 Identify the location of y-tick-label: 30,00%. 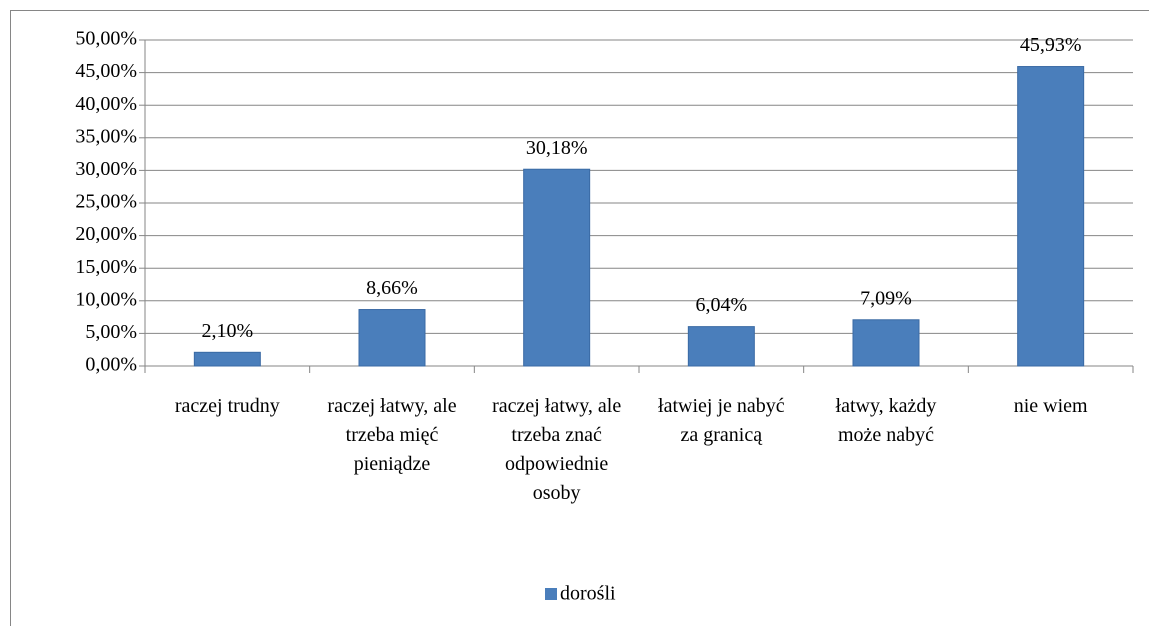
(106, 169).